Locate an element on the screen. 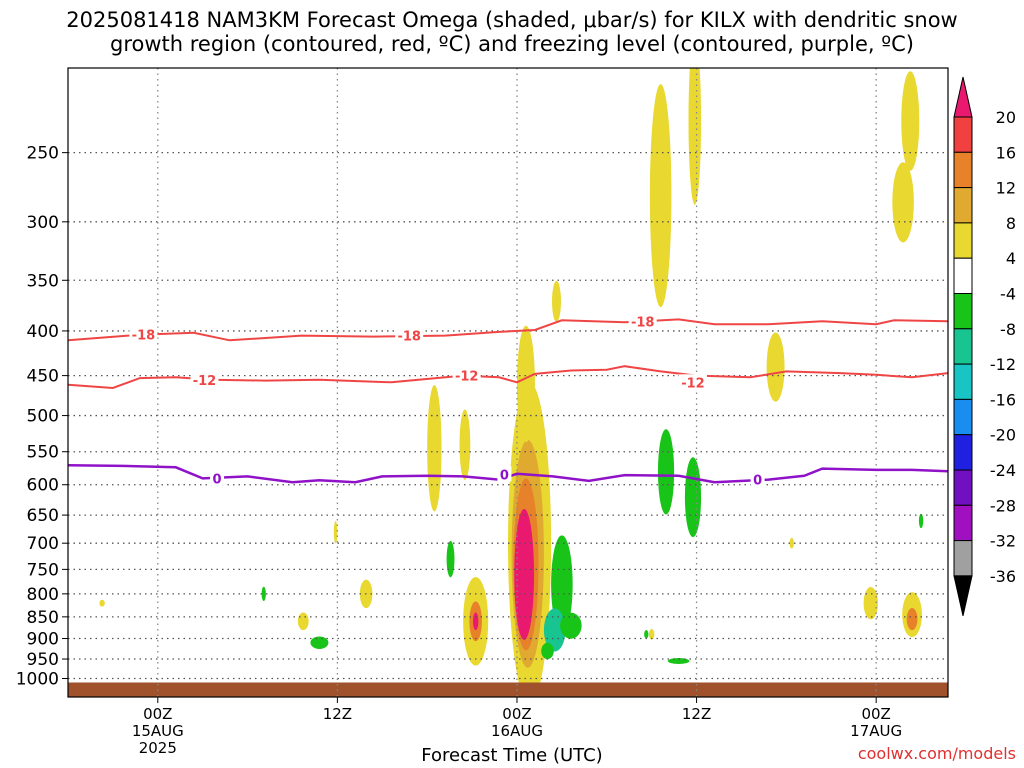  y-tick-label: 500 is located at coordinates (43, 417).